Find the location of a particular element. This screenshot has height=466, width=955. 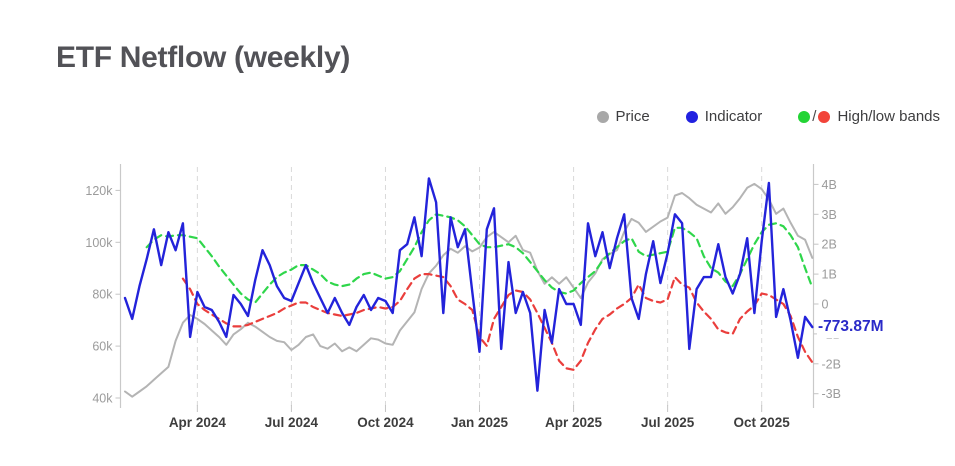

indicator-legend-dot-icon is located at coordinates (691, 116).